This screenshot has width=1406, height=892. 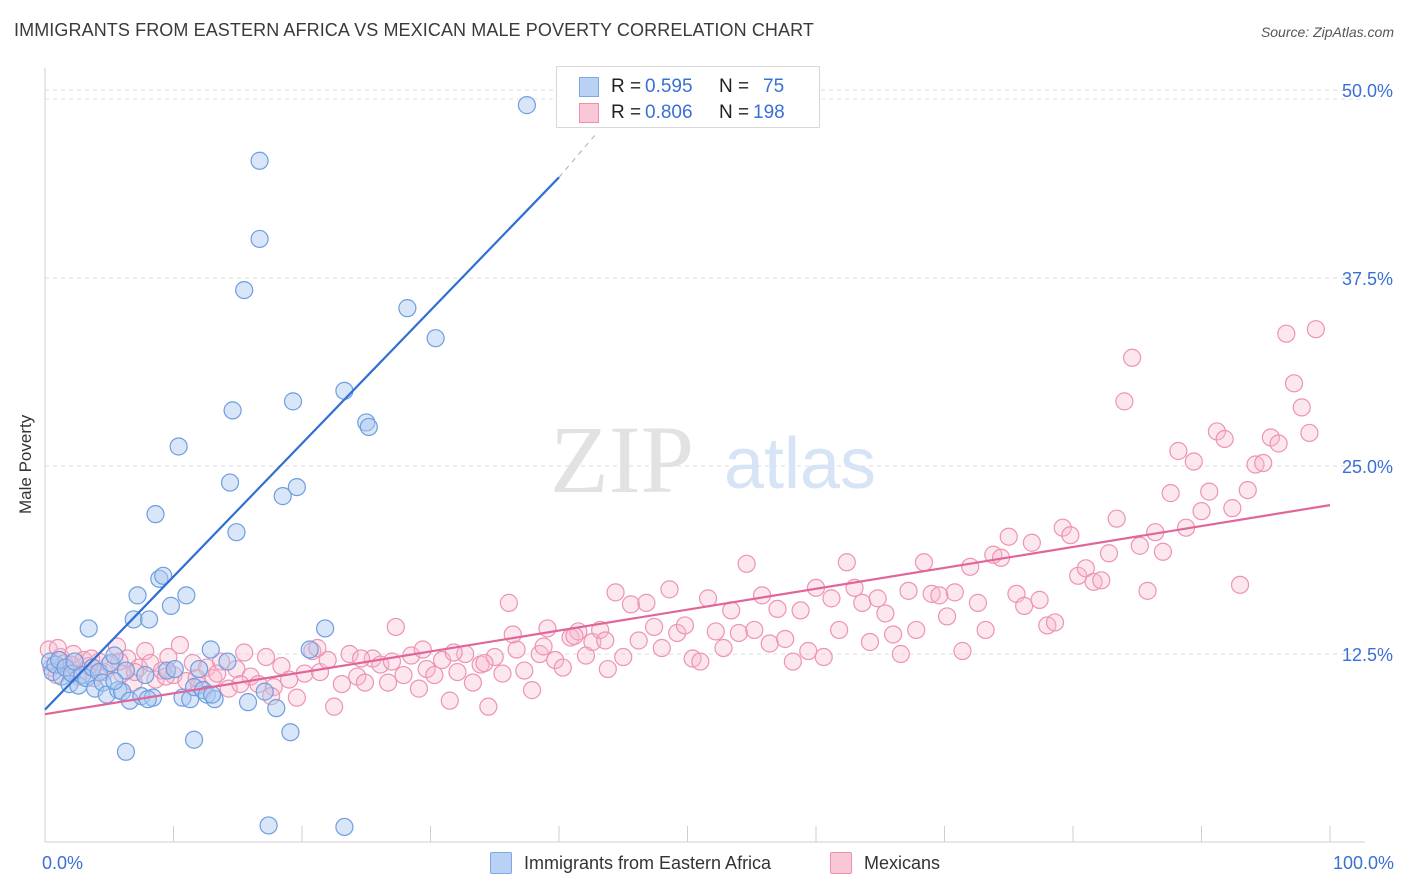 I want to click on correlation-legend: R = 0.595 N = 75 R = 0.806 N = 198, so click(x=688, y=97).